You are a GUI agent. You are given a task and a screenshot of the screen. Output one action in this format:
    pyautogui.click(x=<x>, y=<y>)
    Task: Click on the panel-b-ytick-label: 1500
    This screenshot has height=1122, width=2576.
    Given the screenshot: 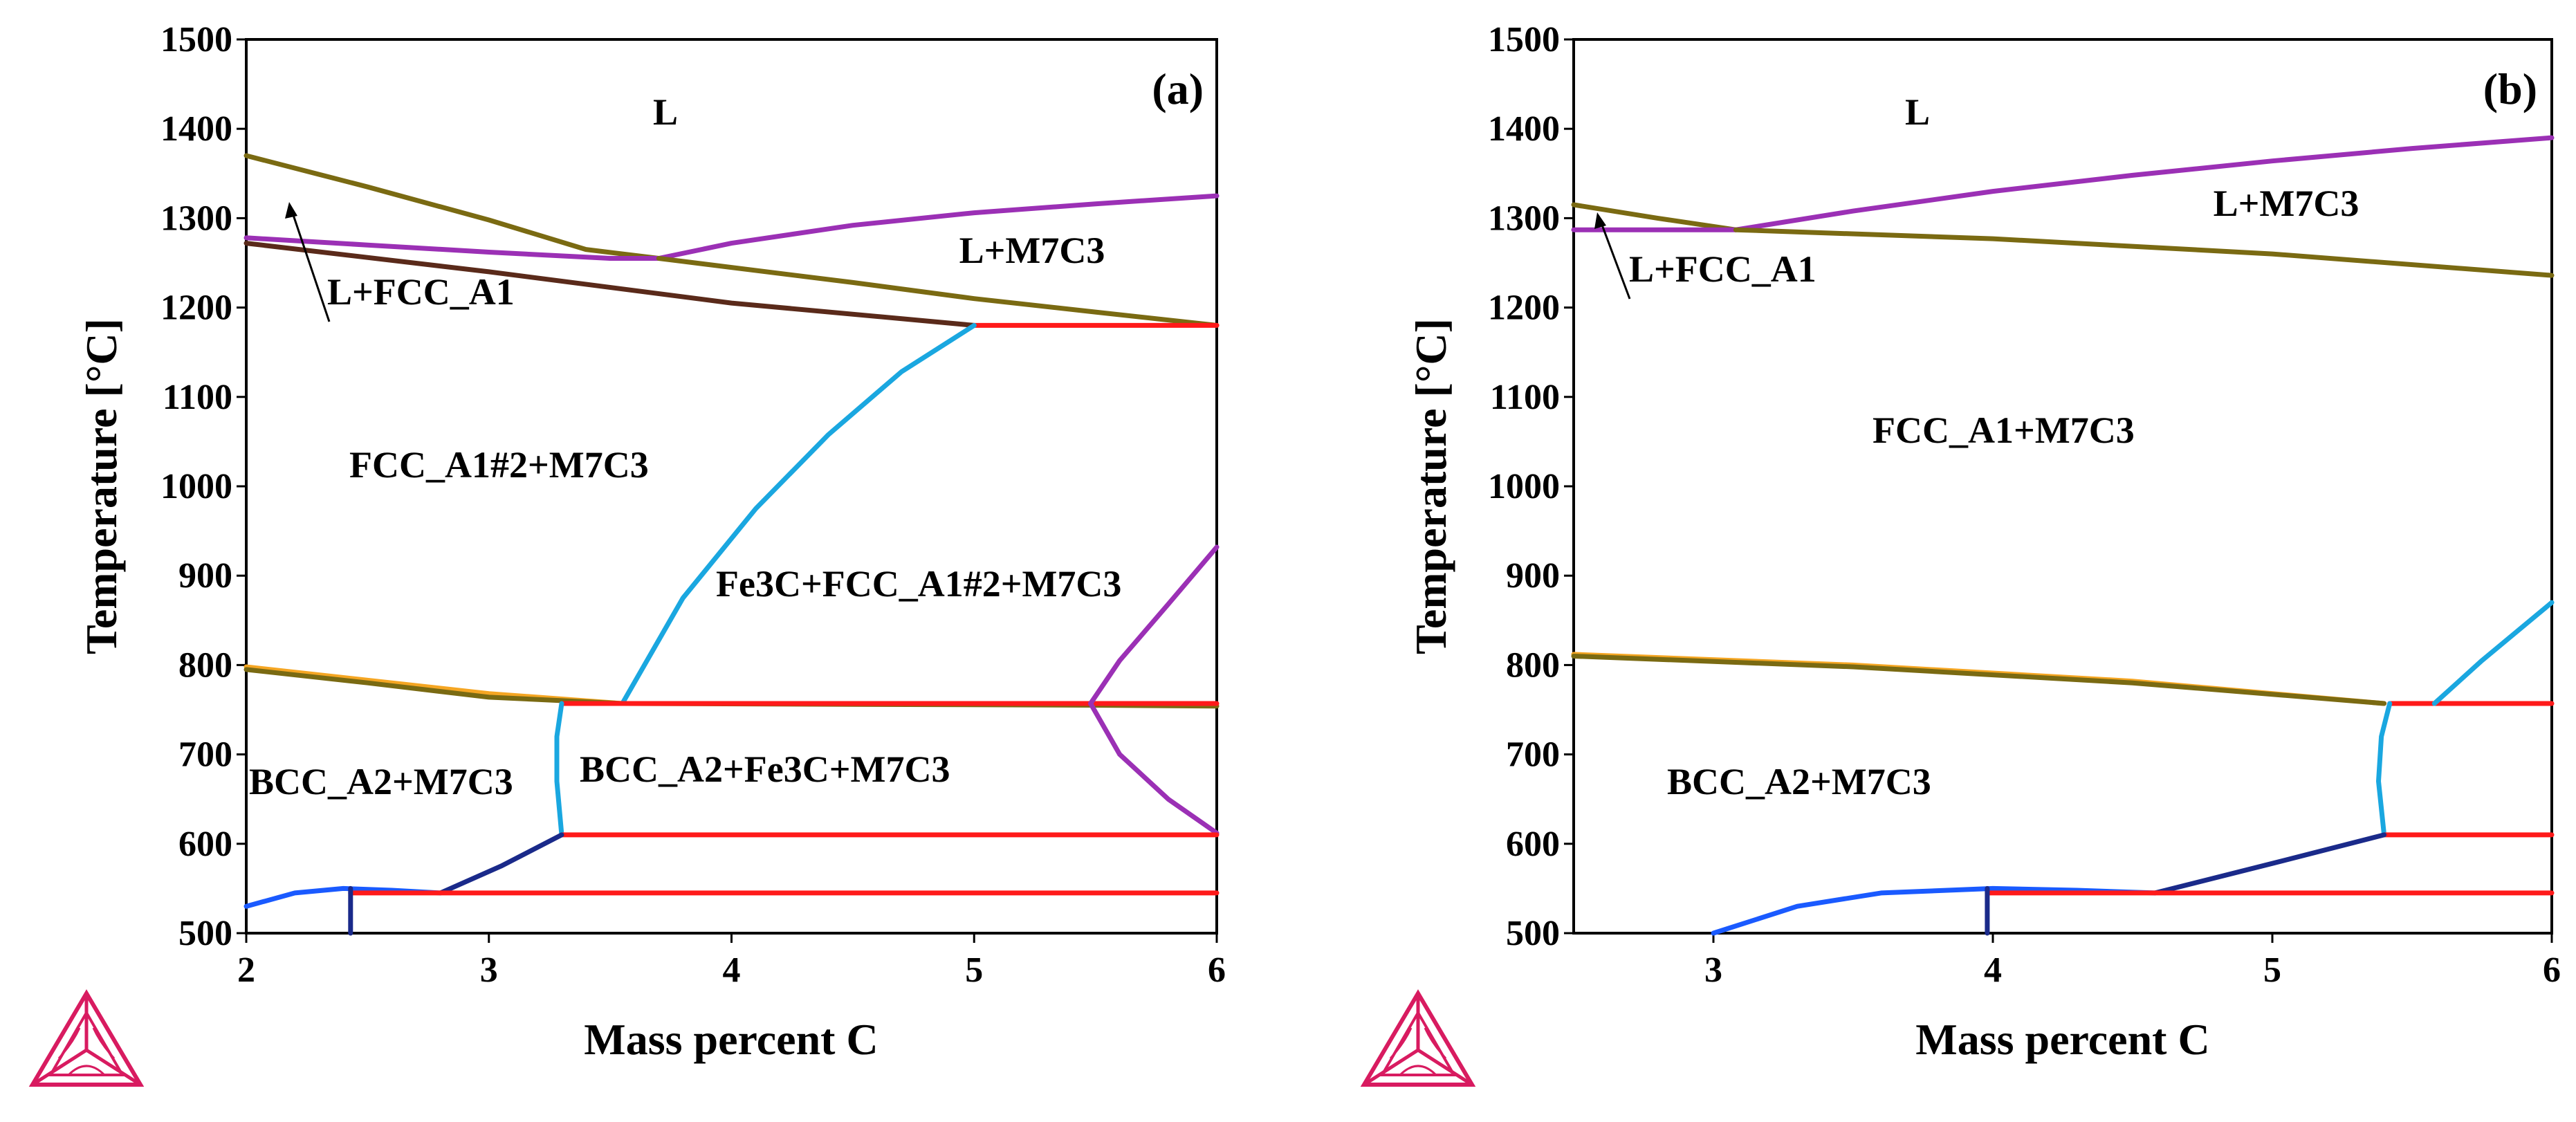 What is the action you would take?
    pyautogui.click(x=1524, y=39)
    